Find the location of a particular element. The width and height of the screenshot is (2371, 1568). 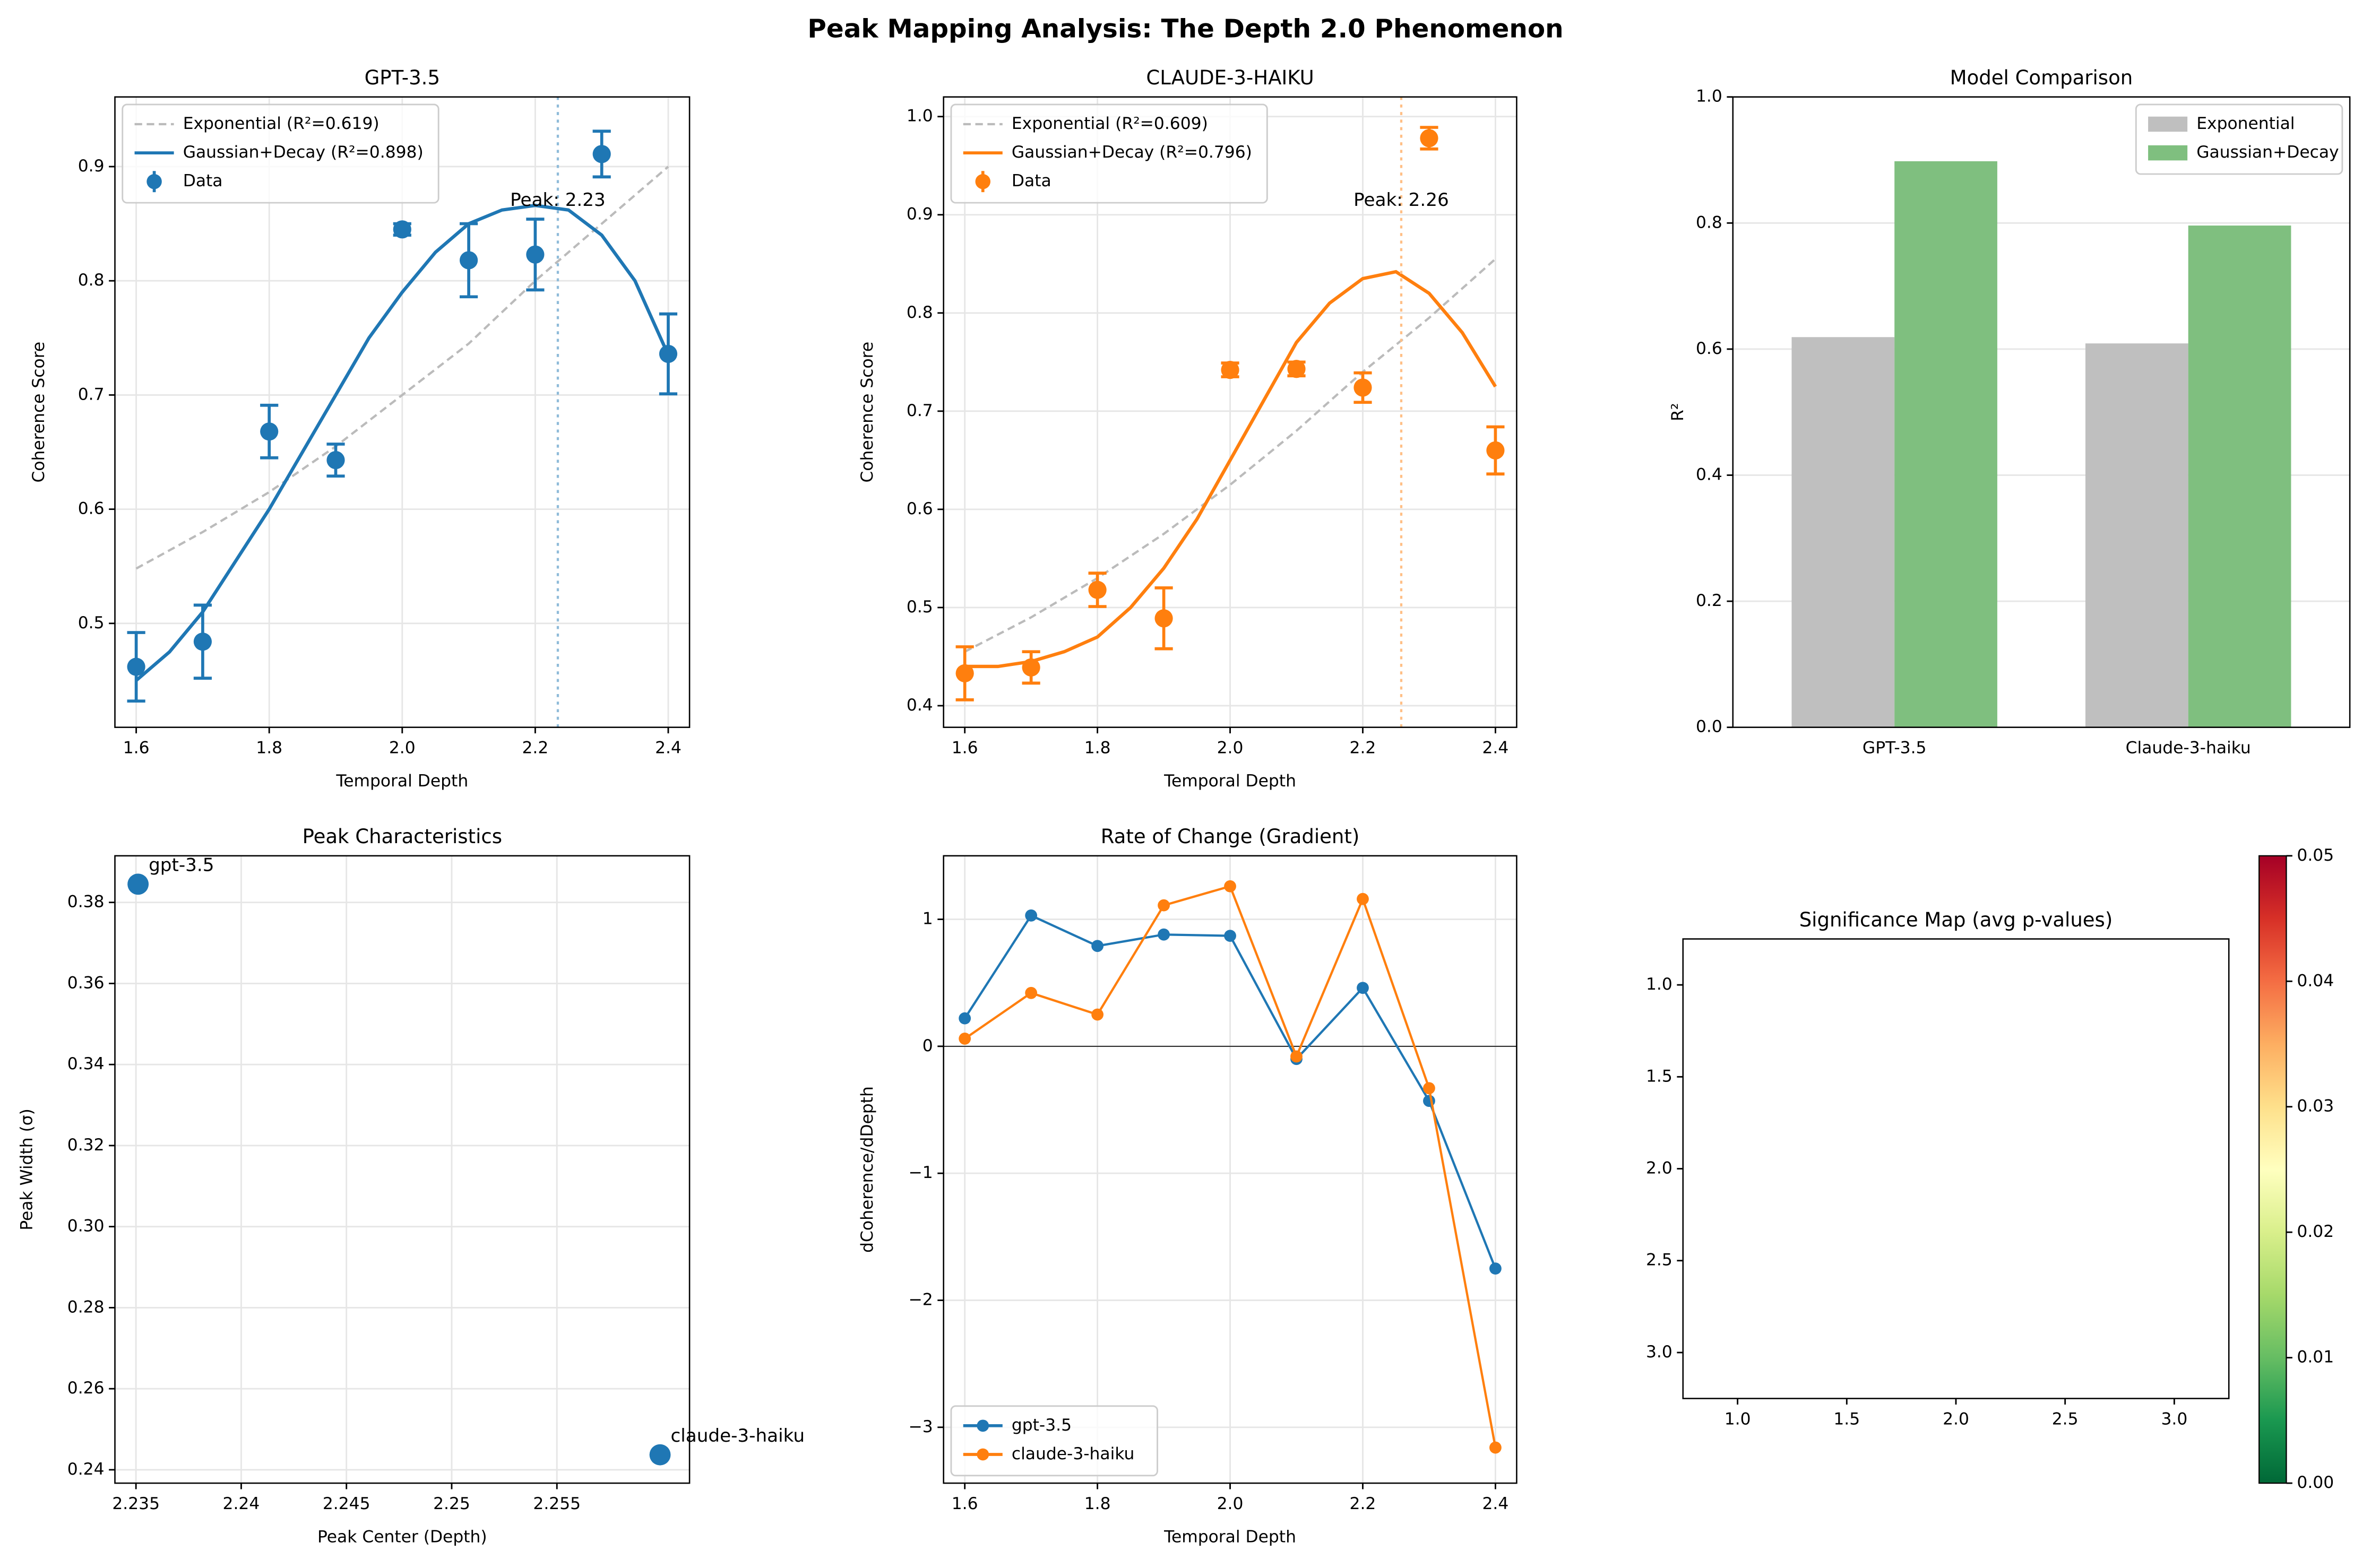

colorbar-tick-label: 0.04 is located at coordinates (2315, 980).